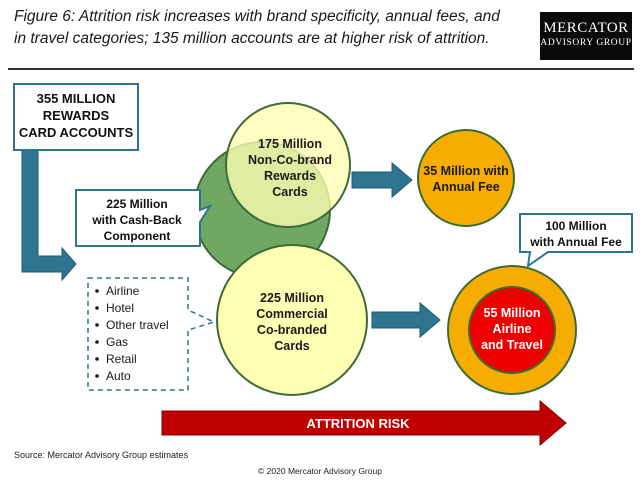 The width and height of the screenshot is (640, 480). Describe the element at coordinates (512, 313) in the screenshot. I see `airline-travel-line-1: 55 Million` at that location.